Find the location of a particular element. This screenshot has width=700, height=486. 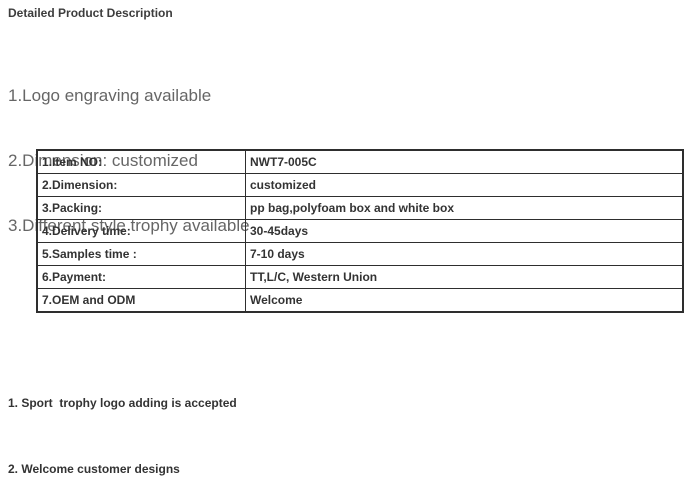

spec-label: 6.Payment: is located at coordinates (141, 277).